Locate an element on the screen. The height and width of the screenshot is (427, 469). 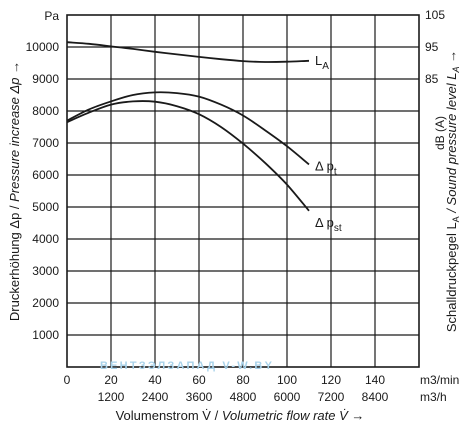
x-axis-title-plain: Volumenstrom V̇ / is located at coordinates (169, 415).